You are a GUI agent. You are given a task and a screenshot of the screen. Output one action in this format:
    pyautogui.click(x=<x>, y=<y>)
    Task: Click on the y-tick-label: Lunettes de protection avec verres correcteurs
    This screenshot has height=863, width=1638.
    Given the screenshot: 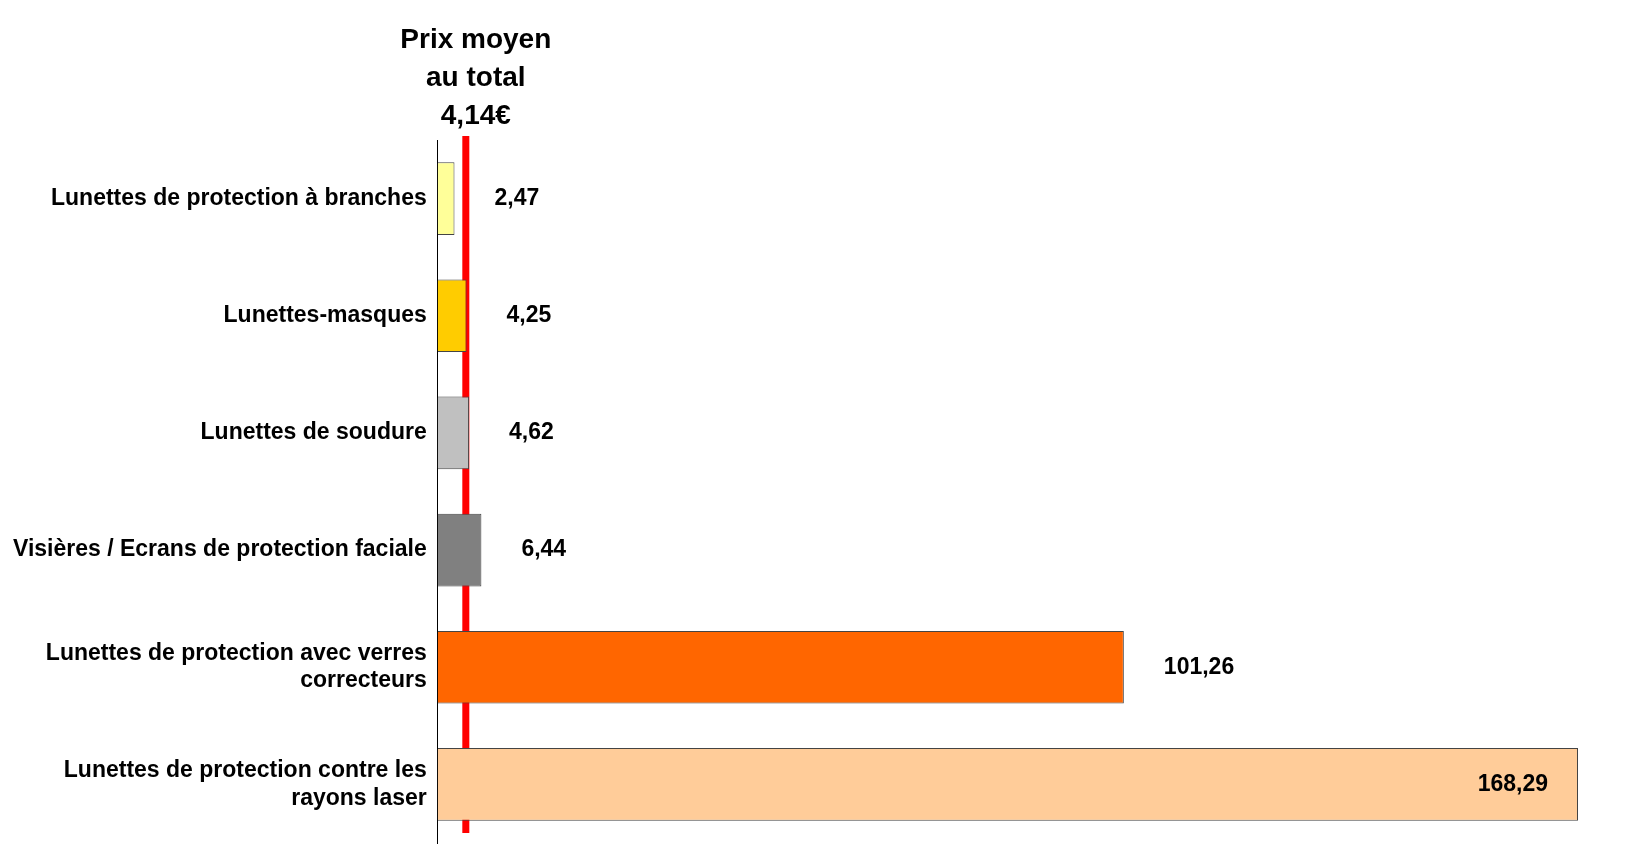 What is the action you would take?
    pyautogui.click(x=236, y=665)
    